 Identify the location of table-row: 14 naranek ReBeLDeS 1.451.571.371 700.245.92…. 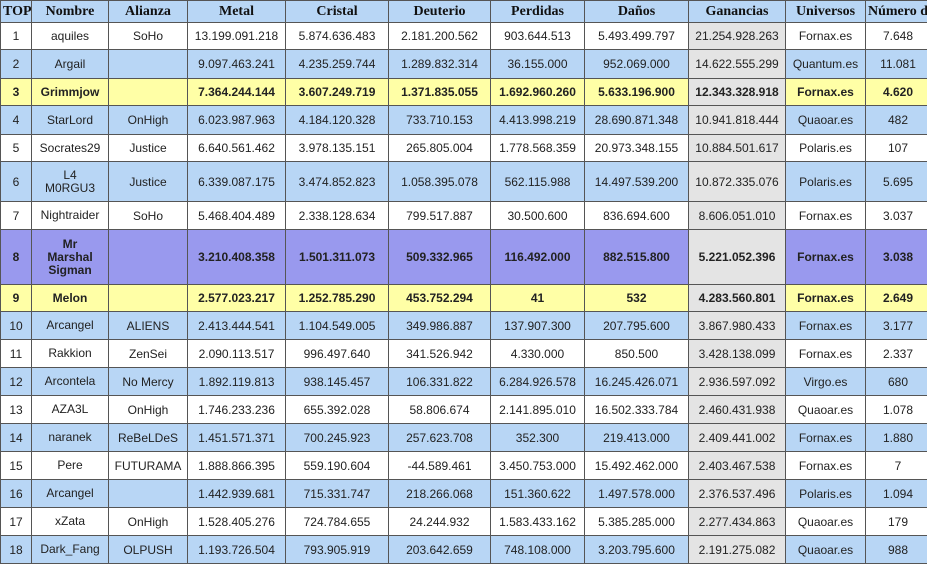
(463, 437).